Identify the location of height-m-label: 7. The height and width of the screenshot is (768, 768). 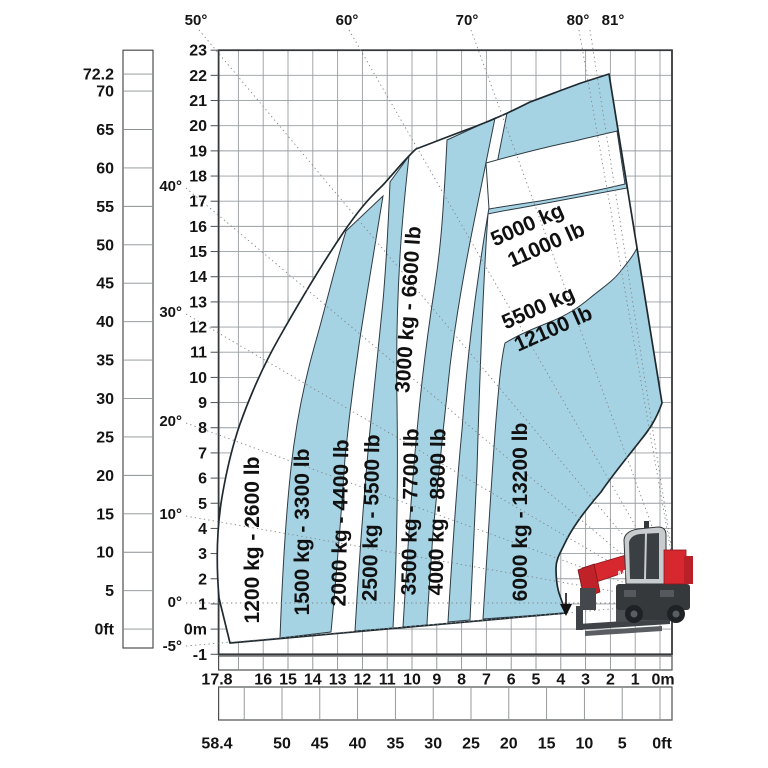
(202, 453).